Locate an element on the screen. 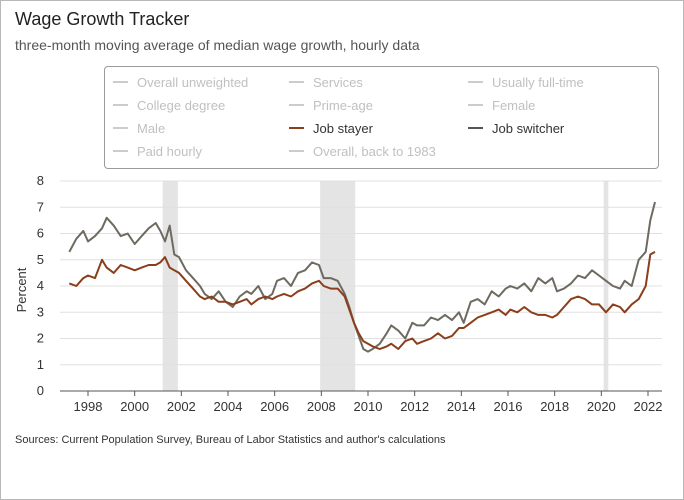  legend-item-female: Female is located at coordinates (501, 105).